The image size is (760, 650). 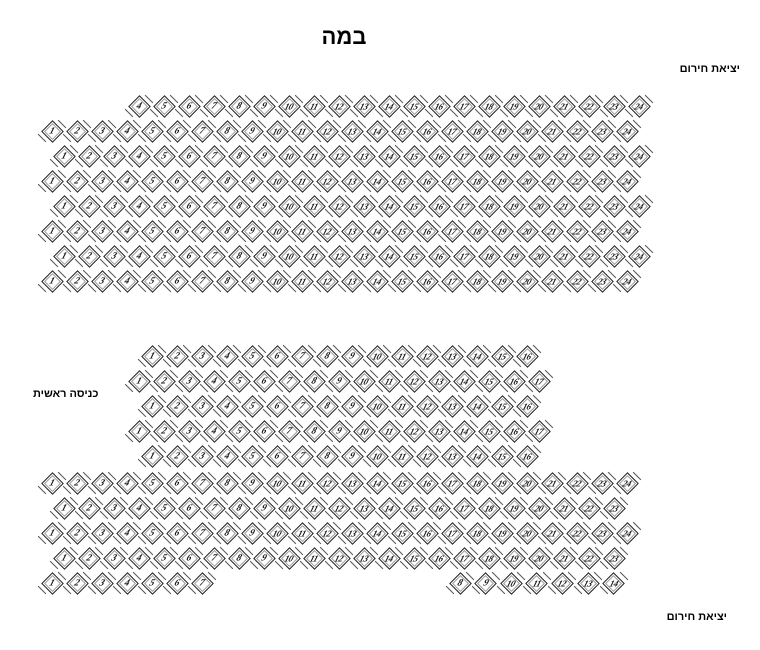 I want to click on main-entrance-label: כניסה ראשית, so click(x=66, y=394).